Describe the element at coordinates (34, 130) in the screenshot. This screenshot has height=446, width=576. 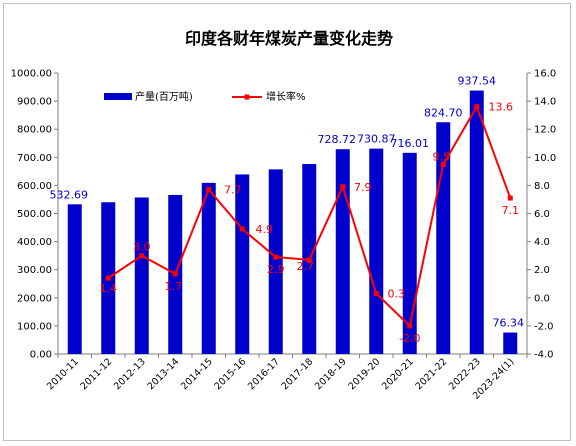
I see `left-tick-label: 800.00` at that location.